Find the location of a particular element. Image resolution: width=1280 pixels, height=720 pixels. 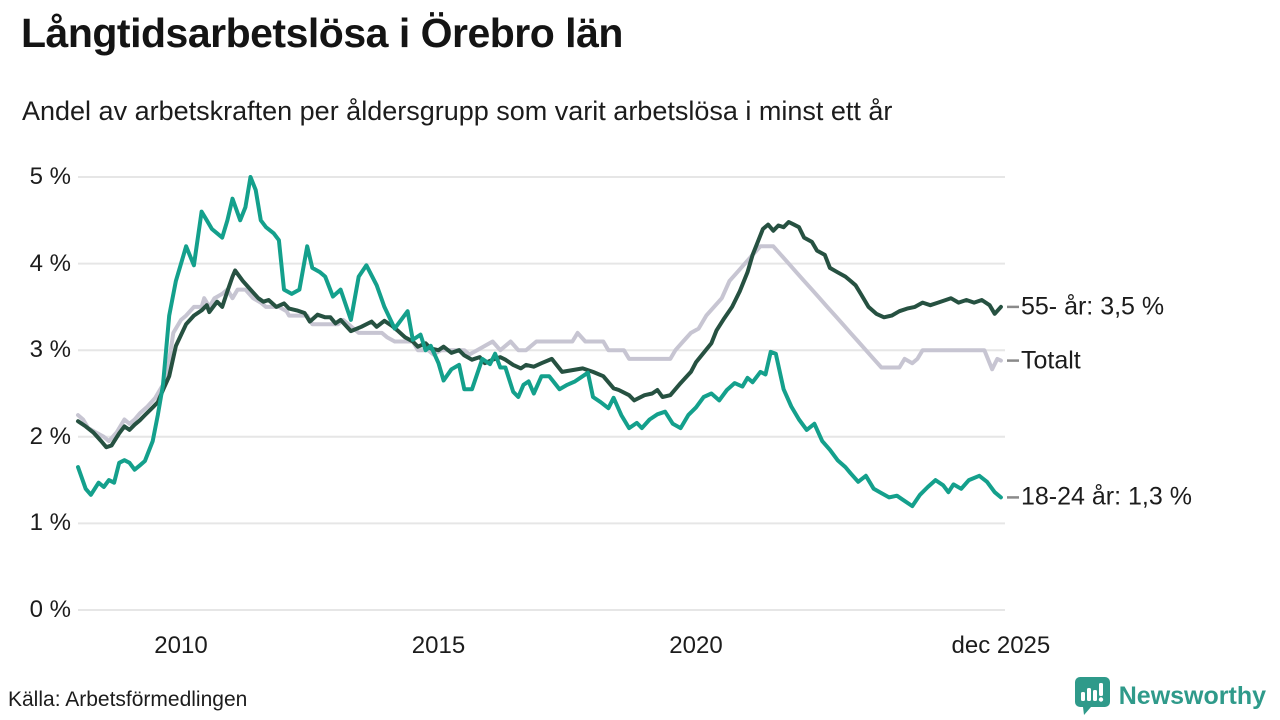

series-end-label: 18-24 år: 1,3 % is located at coordinates (1106, 496).